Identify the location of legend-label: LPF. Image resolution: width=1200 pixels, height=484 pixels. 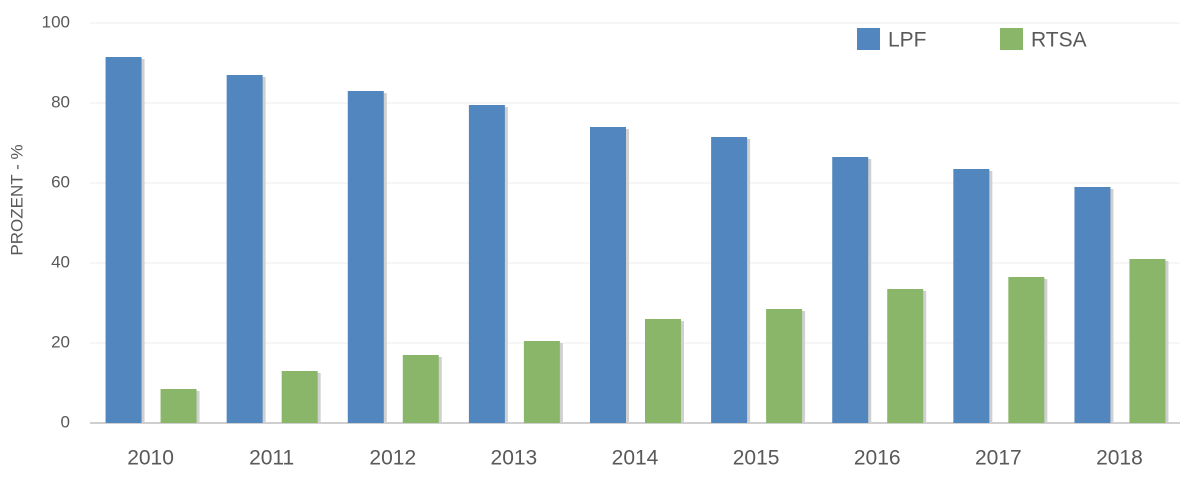
(907, 40).